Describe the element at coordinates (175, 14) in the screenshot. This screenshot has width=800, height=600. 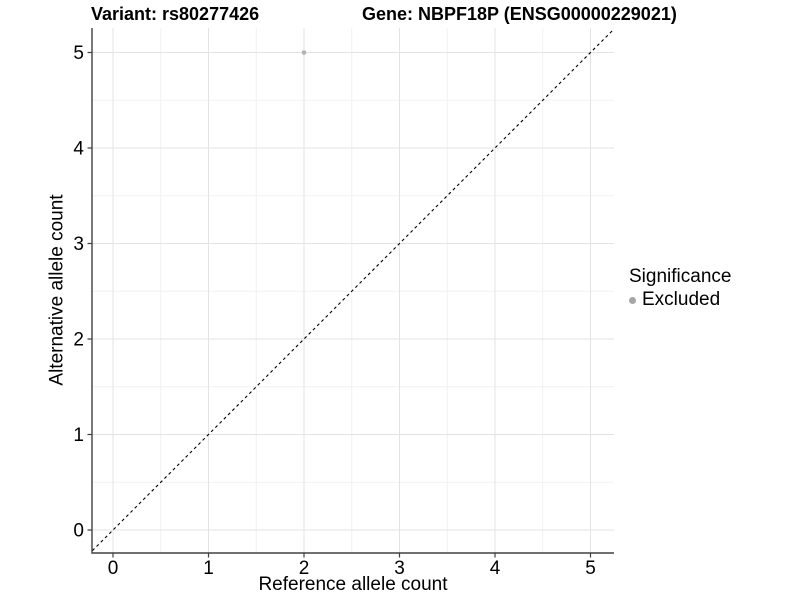
I see `plot-title-variant: Variant: rs80277426` at that location.